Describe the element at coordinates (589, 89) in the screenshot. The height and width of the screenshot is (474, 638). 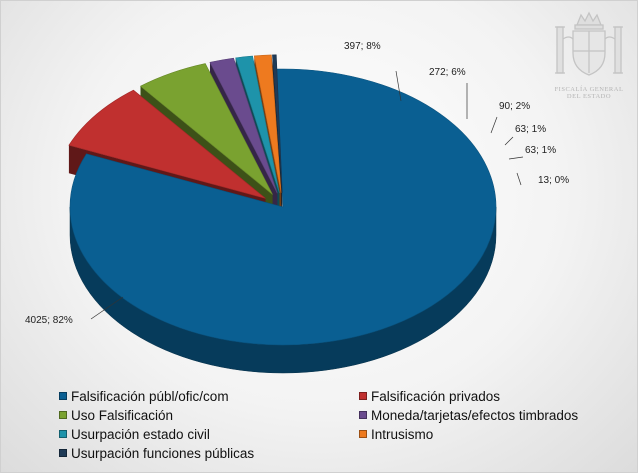
I see `emblem-text-line1: FISCALÍA GENERAL` at that location.